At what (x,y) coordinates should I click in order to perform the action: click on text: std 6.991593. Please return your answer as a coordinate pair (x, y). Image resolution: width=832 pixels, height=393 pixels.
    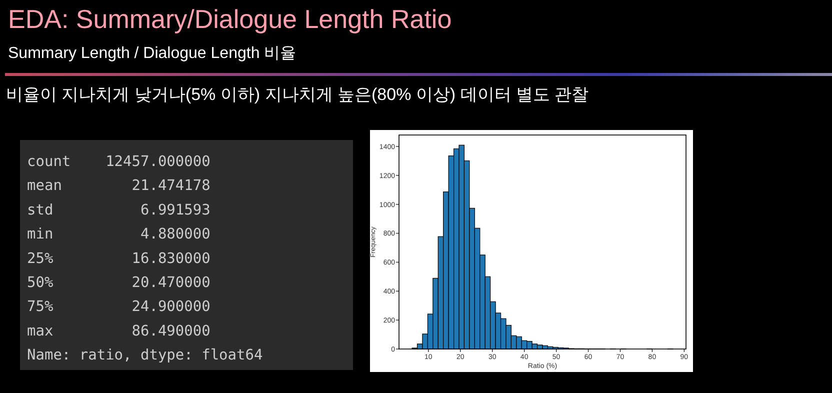
    Looking at the image, I should click on (118, 210).